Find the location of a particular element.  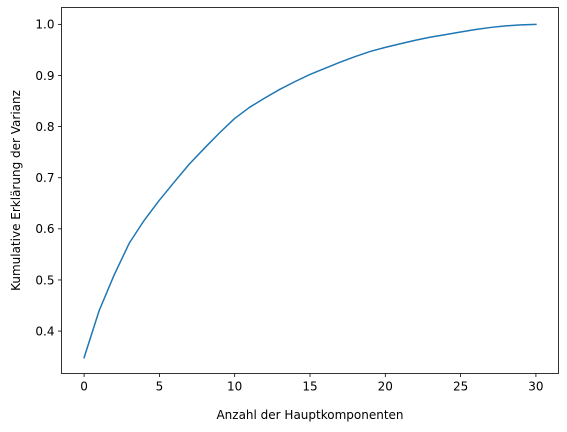

x-tick-label: 30 is located at coordinates (535, 387).